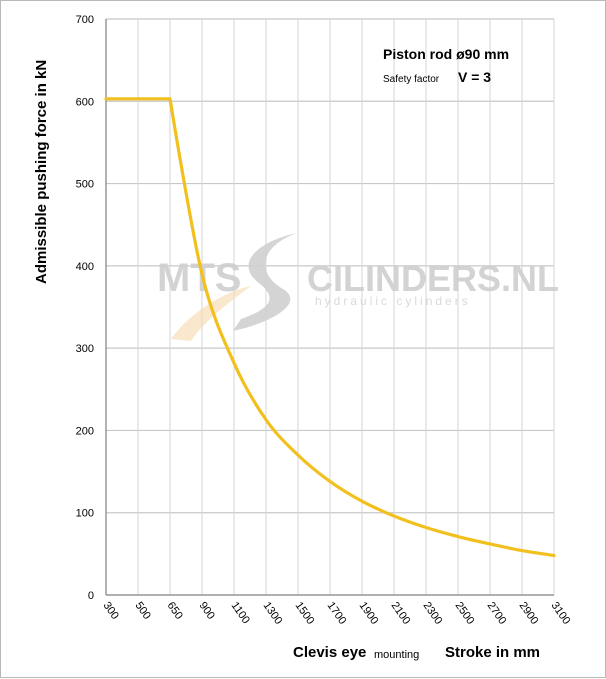 Image resolution: width=606 pixels, height=679 pixels. What do you see at coordinates (85, 431) in the screenshot?
I see `y-tick-label: 200` at bounding box center [85, 431].